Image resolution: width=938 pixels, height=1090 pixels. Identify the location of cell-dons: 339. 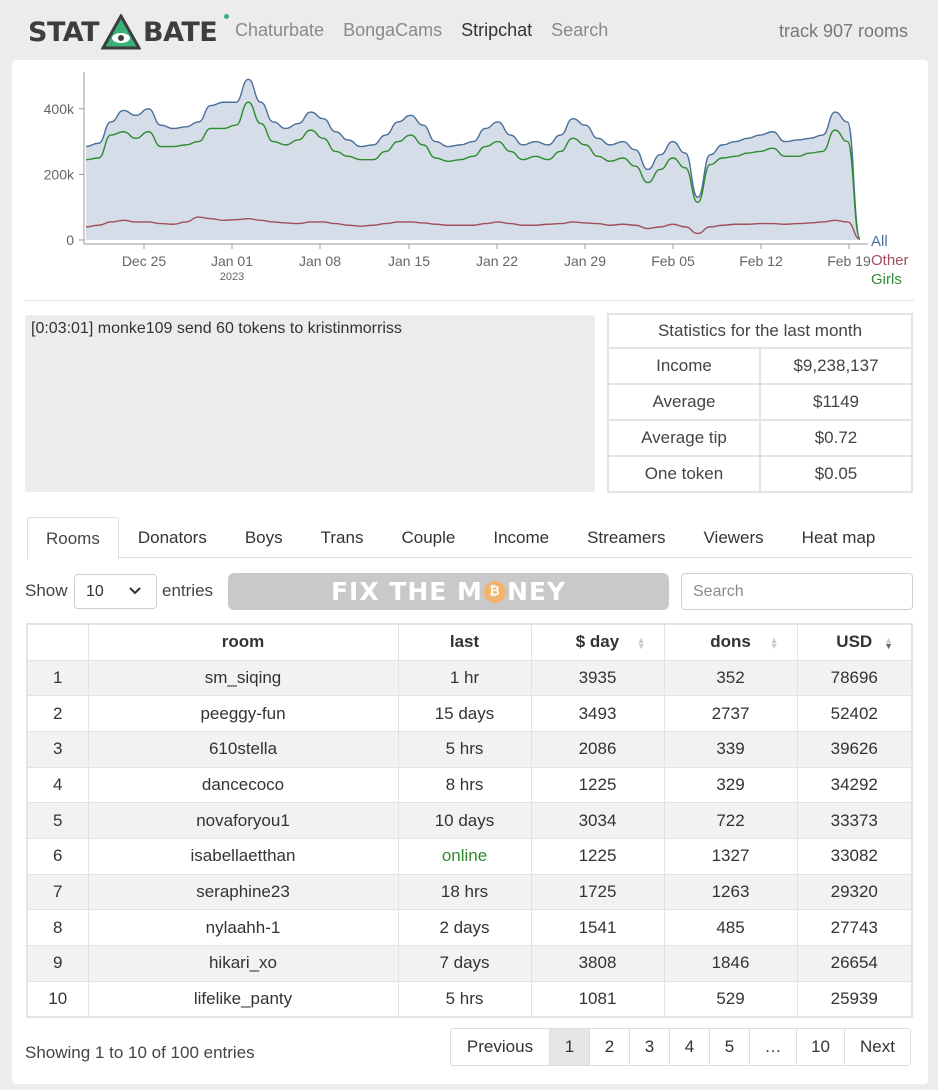
(730, 749).